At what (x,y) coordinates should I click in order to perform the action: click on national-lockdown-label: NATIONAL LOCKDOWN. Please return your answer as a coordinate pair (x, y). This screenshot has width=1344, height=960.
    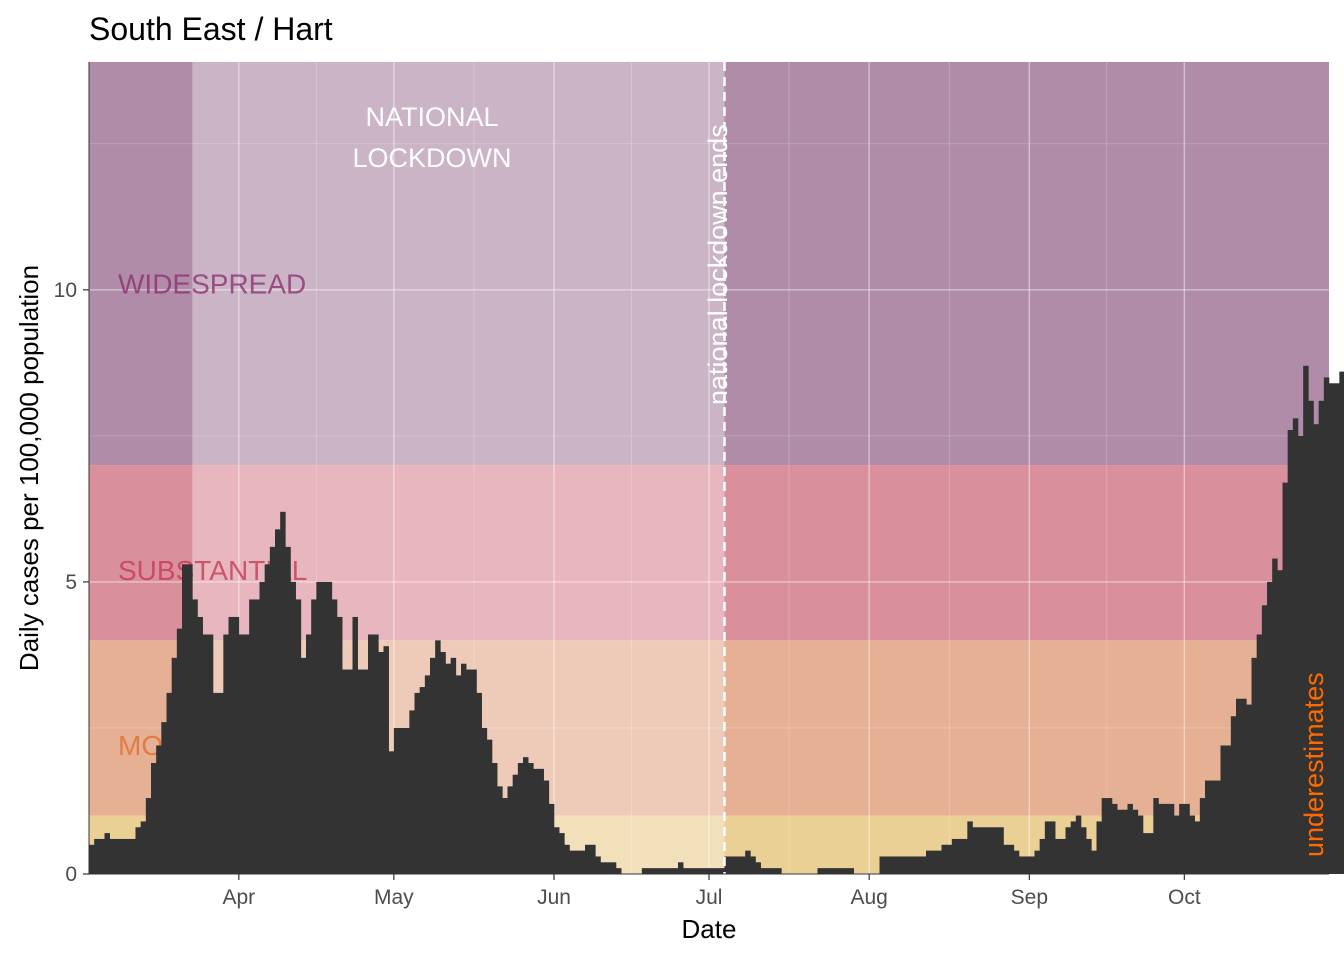
    Looking at the image, I should click on (431, 137).